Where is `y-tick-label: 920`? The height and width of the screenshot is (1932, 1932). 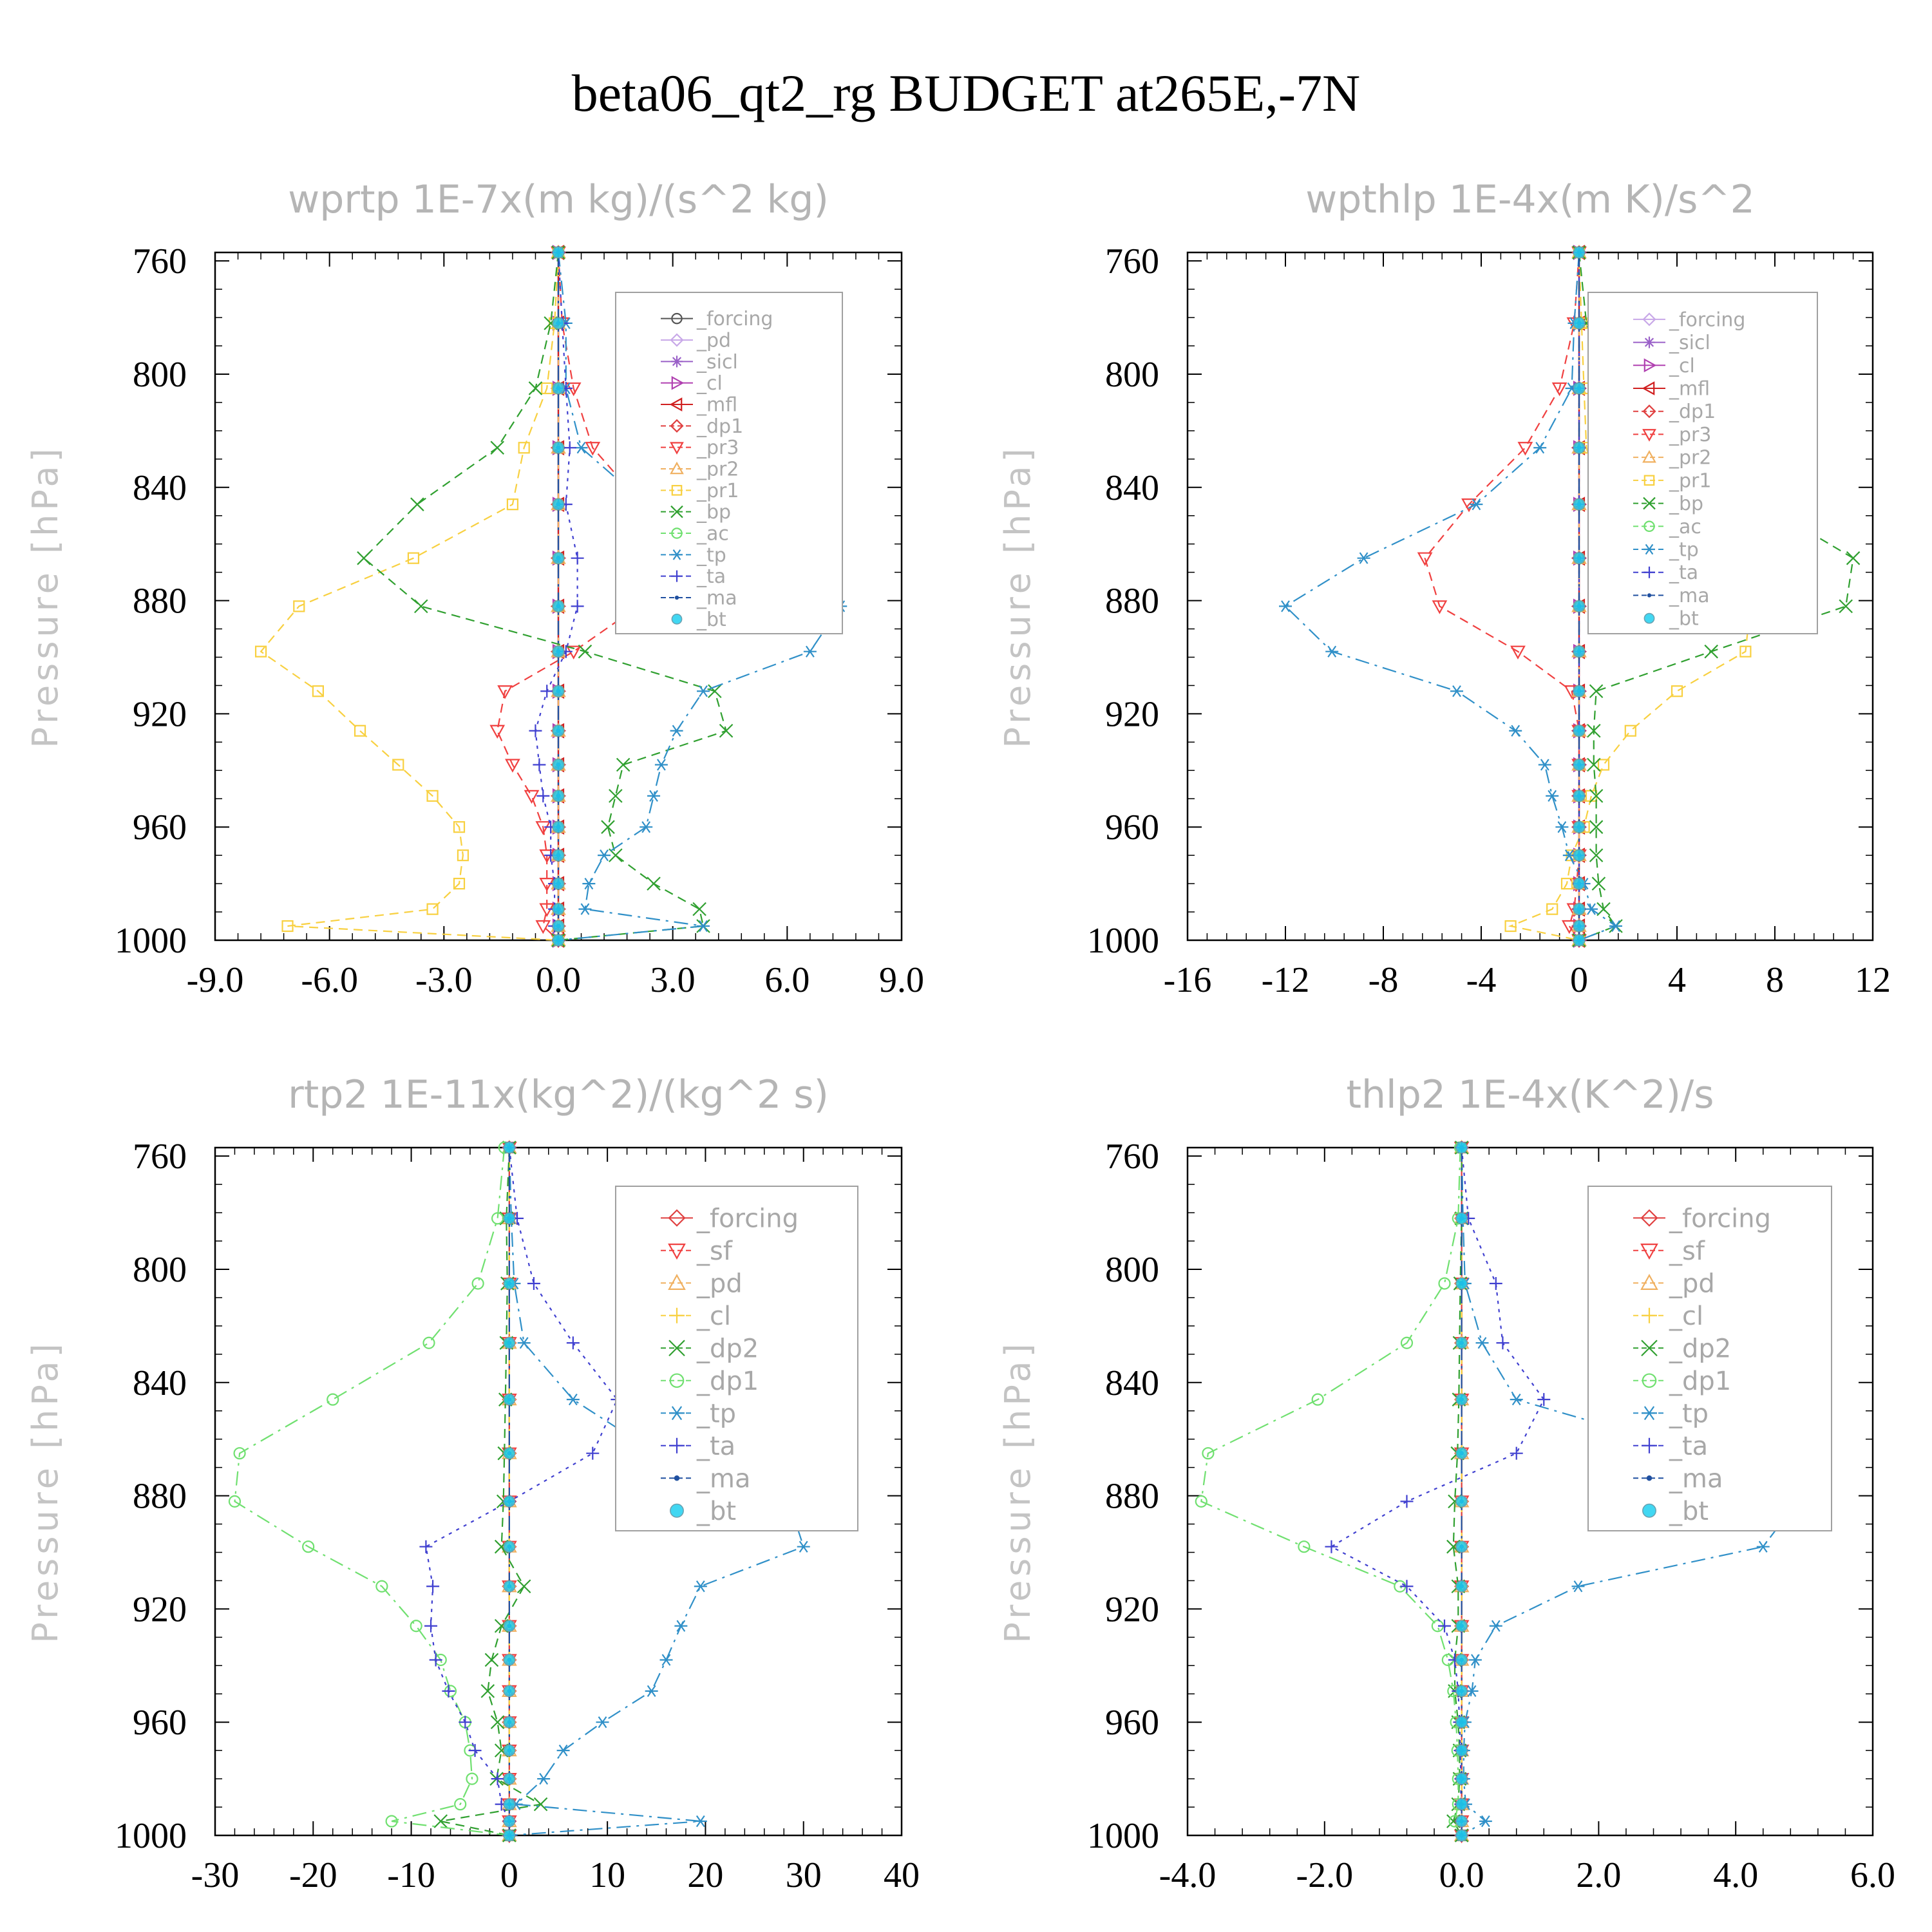
y-tick-label: 920 is located at coordinates (1132, 1609).